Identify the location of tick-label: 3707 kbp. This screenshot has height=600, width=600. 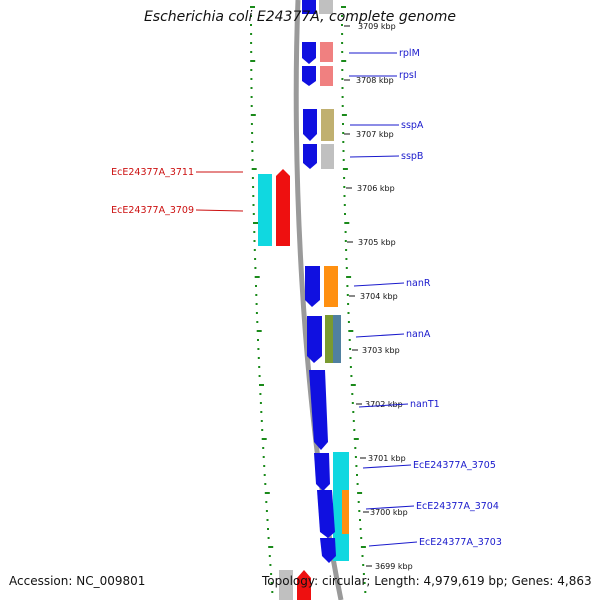
(375, 134).